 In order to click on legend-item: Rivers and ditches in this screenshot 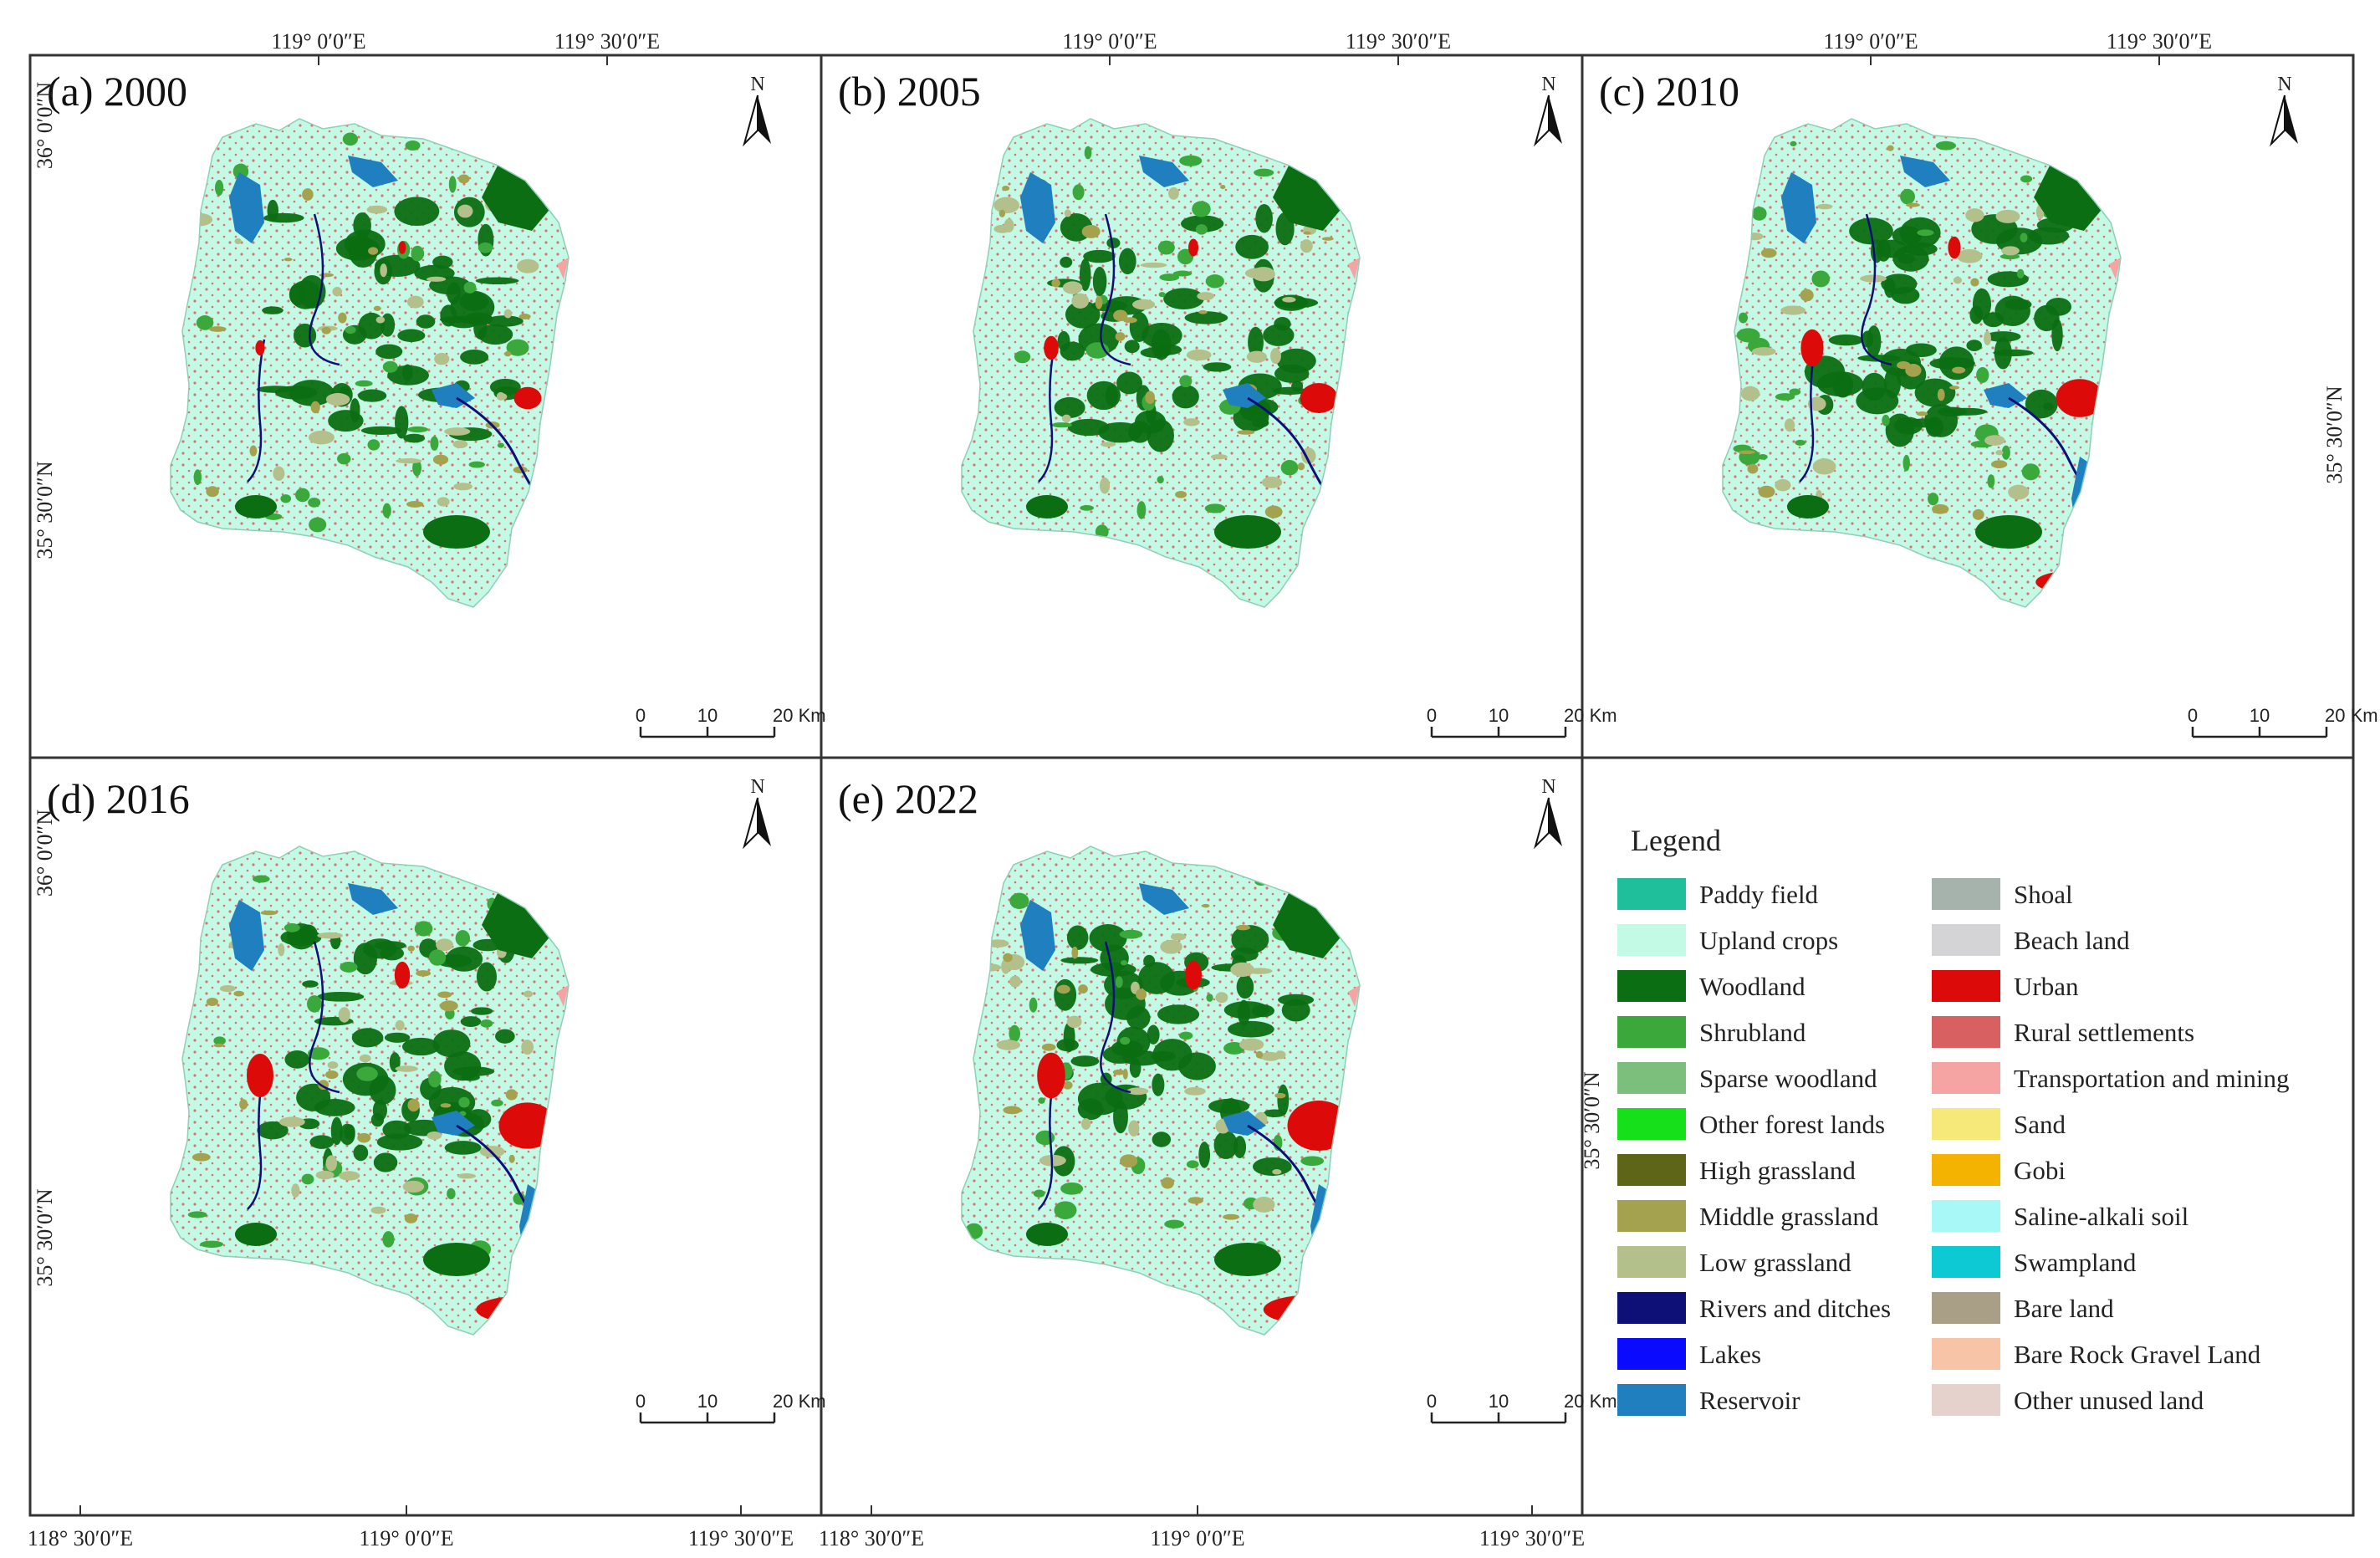, I will do `click(1754, 1308)`.